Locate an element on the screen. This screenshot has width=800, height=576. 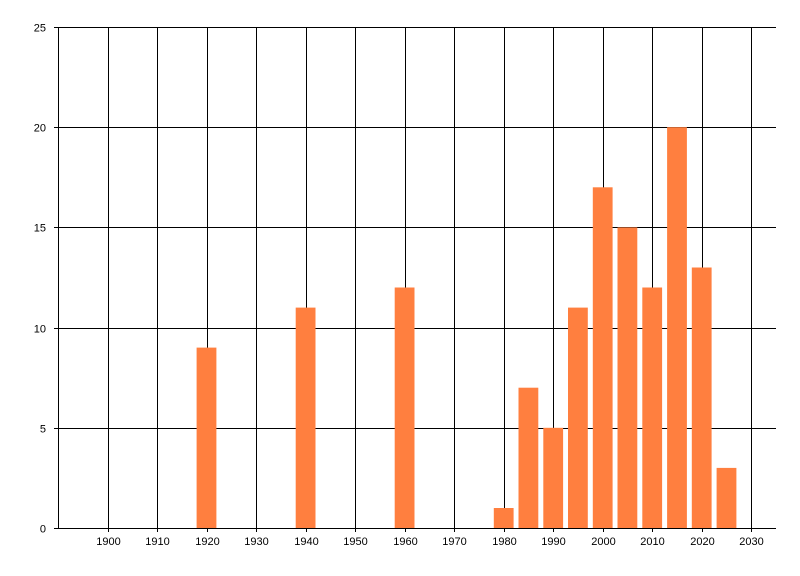
x-tick-label-2000: 2000 is located at coordinates (603, 542).